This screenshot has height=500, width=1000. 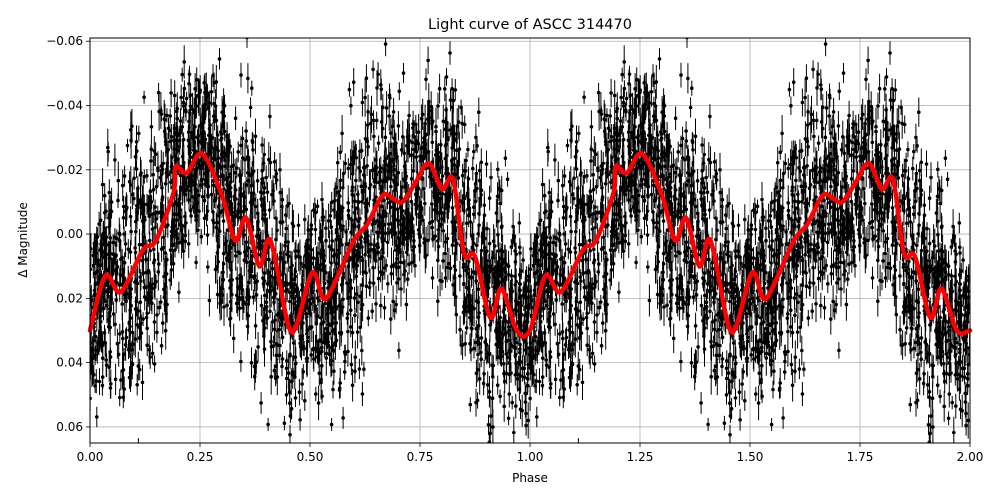 What do you see at coordinates (200, 457) in the screenshot?
I see `x-tick-label: 0.25` at bounding box center [200, 457].